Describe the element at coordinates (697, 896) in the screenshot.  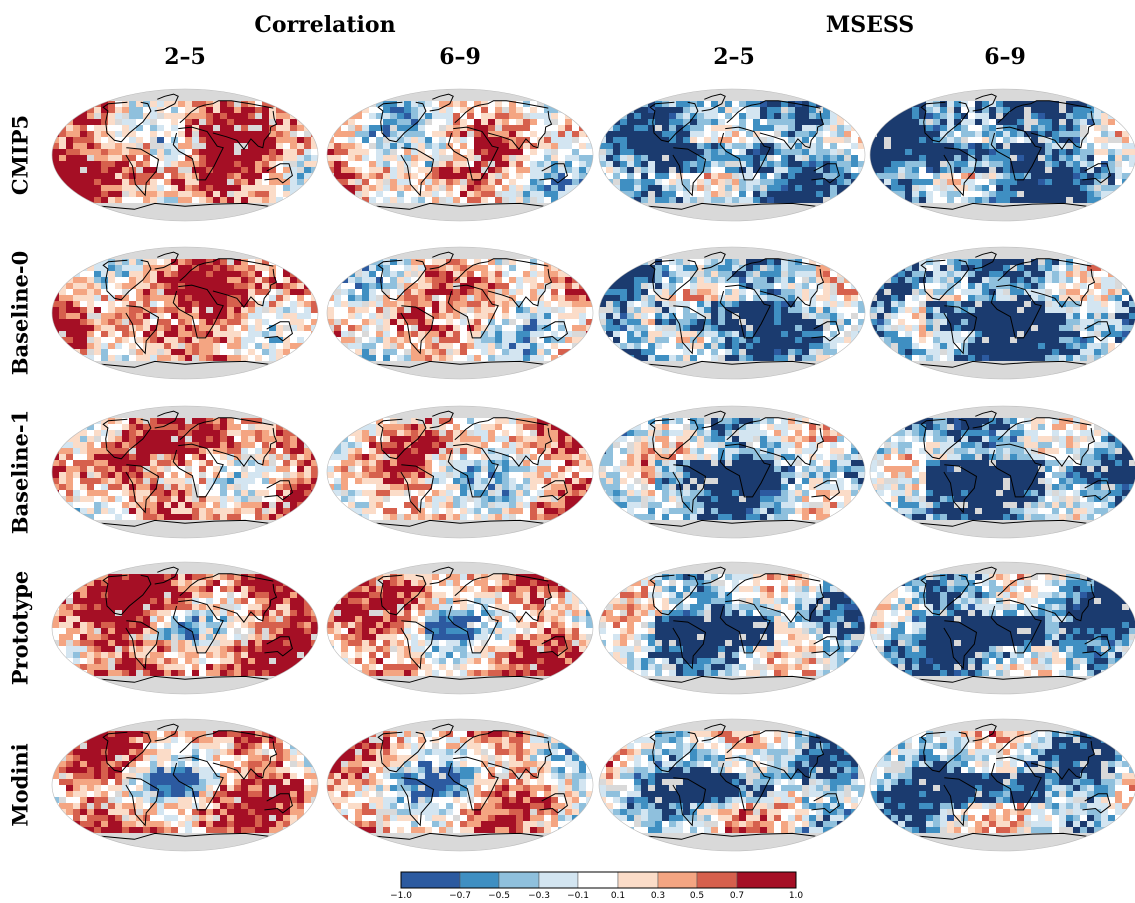
I see `colorbar-tick-label: 0.5` at that location.